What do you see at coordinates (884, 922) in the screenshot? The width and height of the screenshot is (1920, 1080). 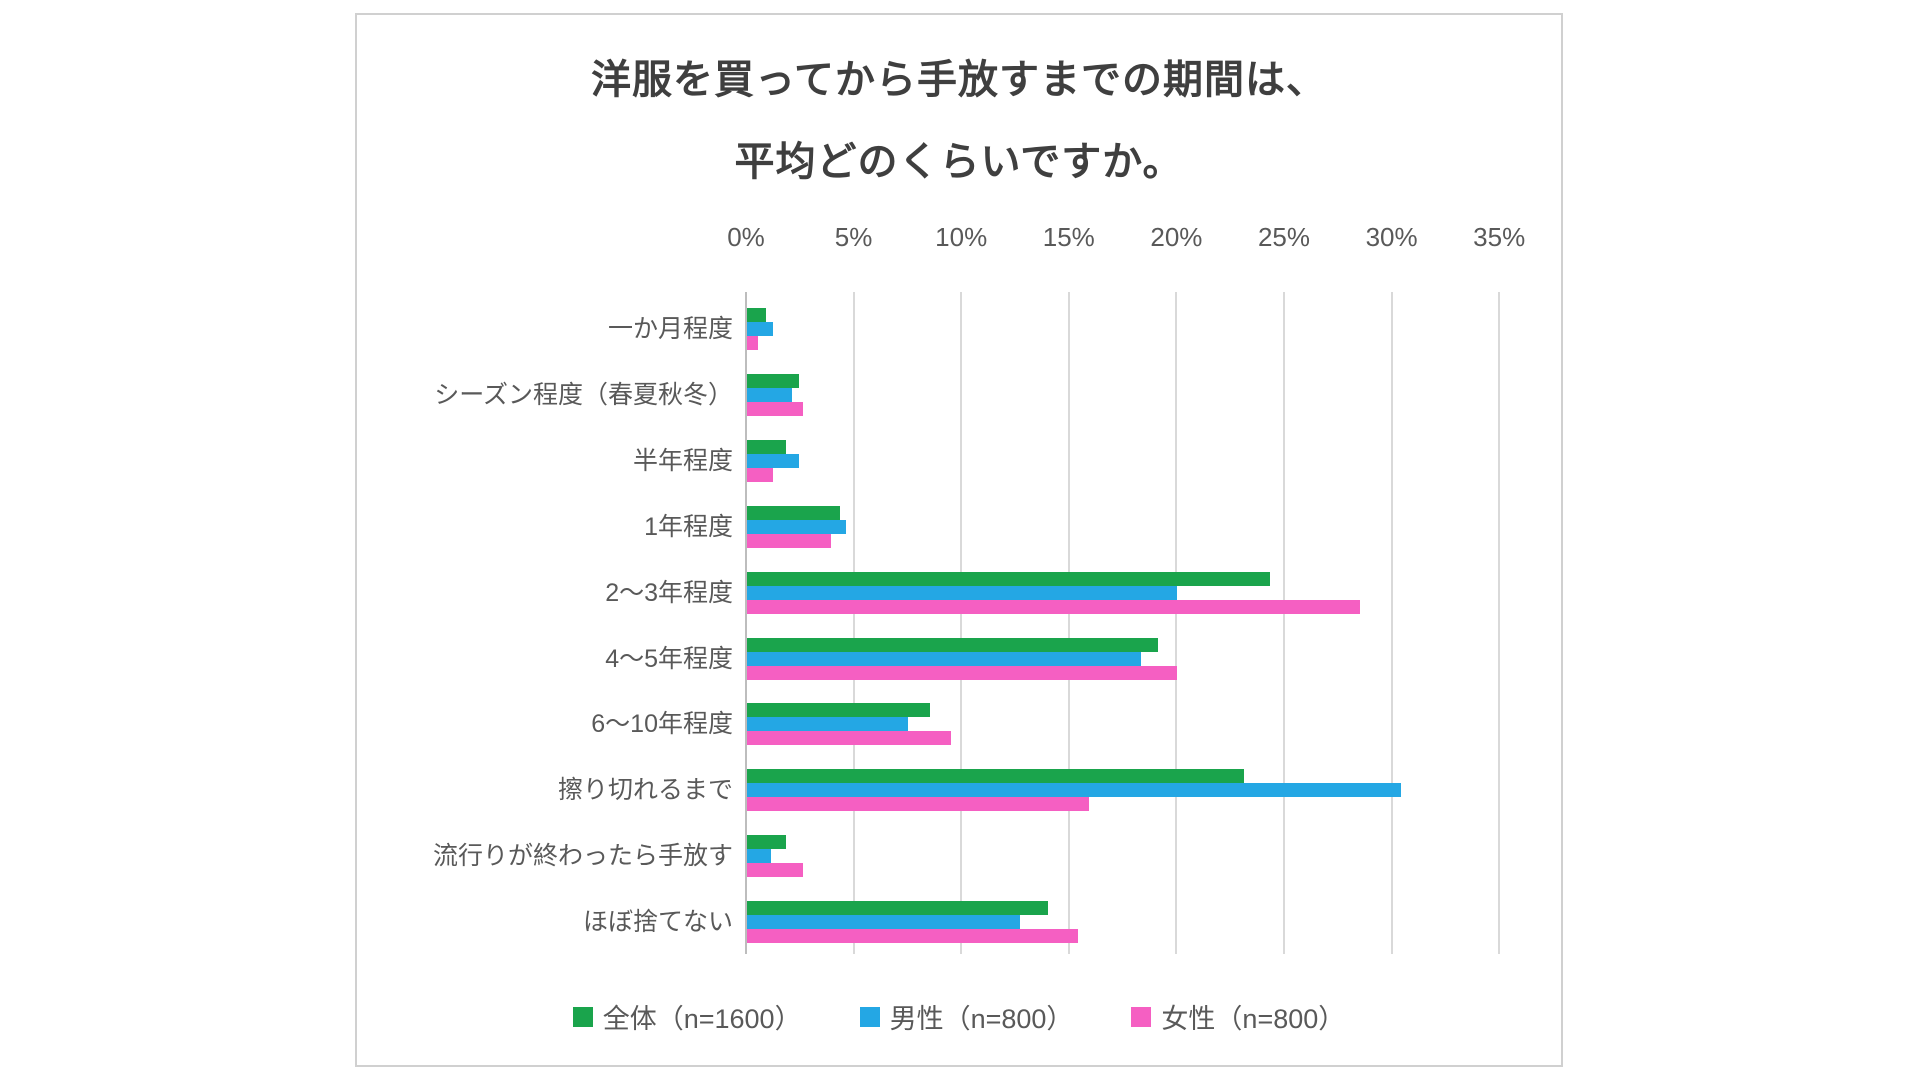 I see `bar-series1-cat9` at bounding box center [884, 922].